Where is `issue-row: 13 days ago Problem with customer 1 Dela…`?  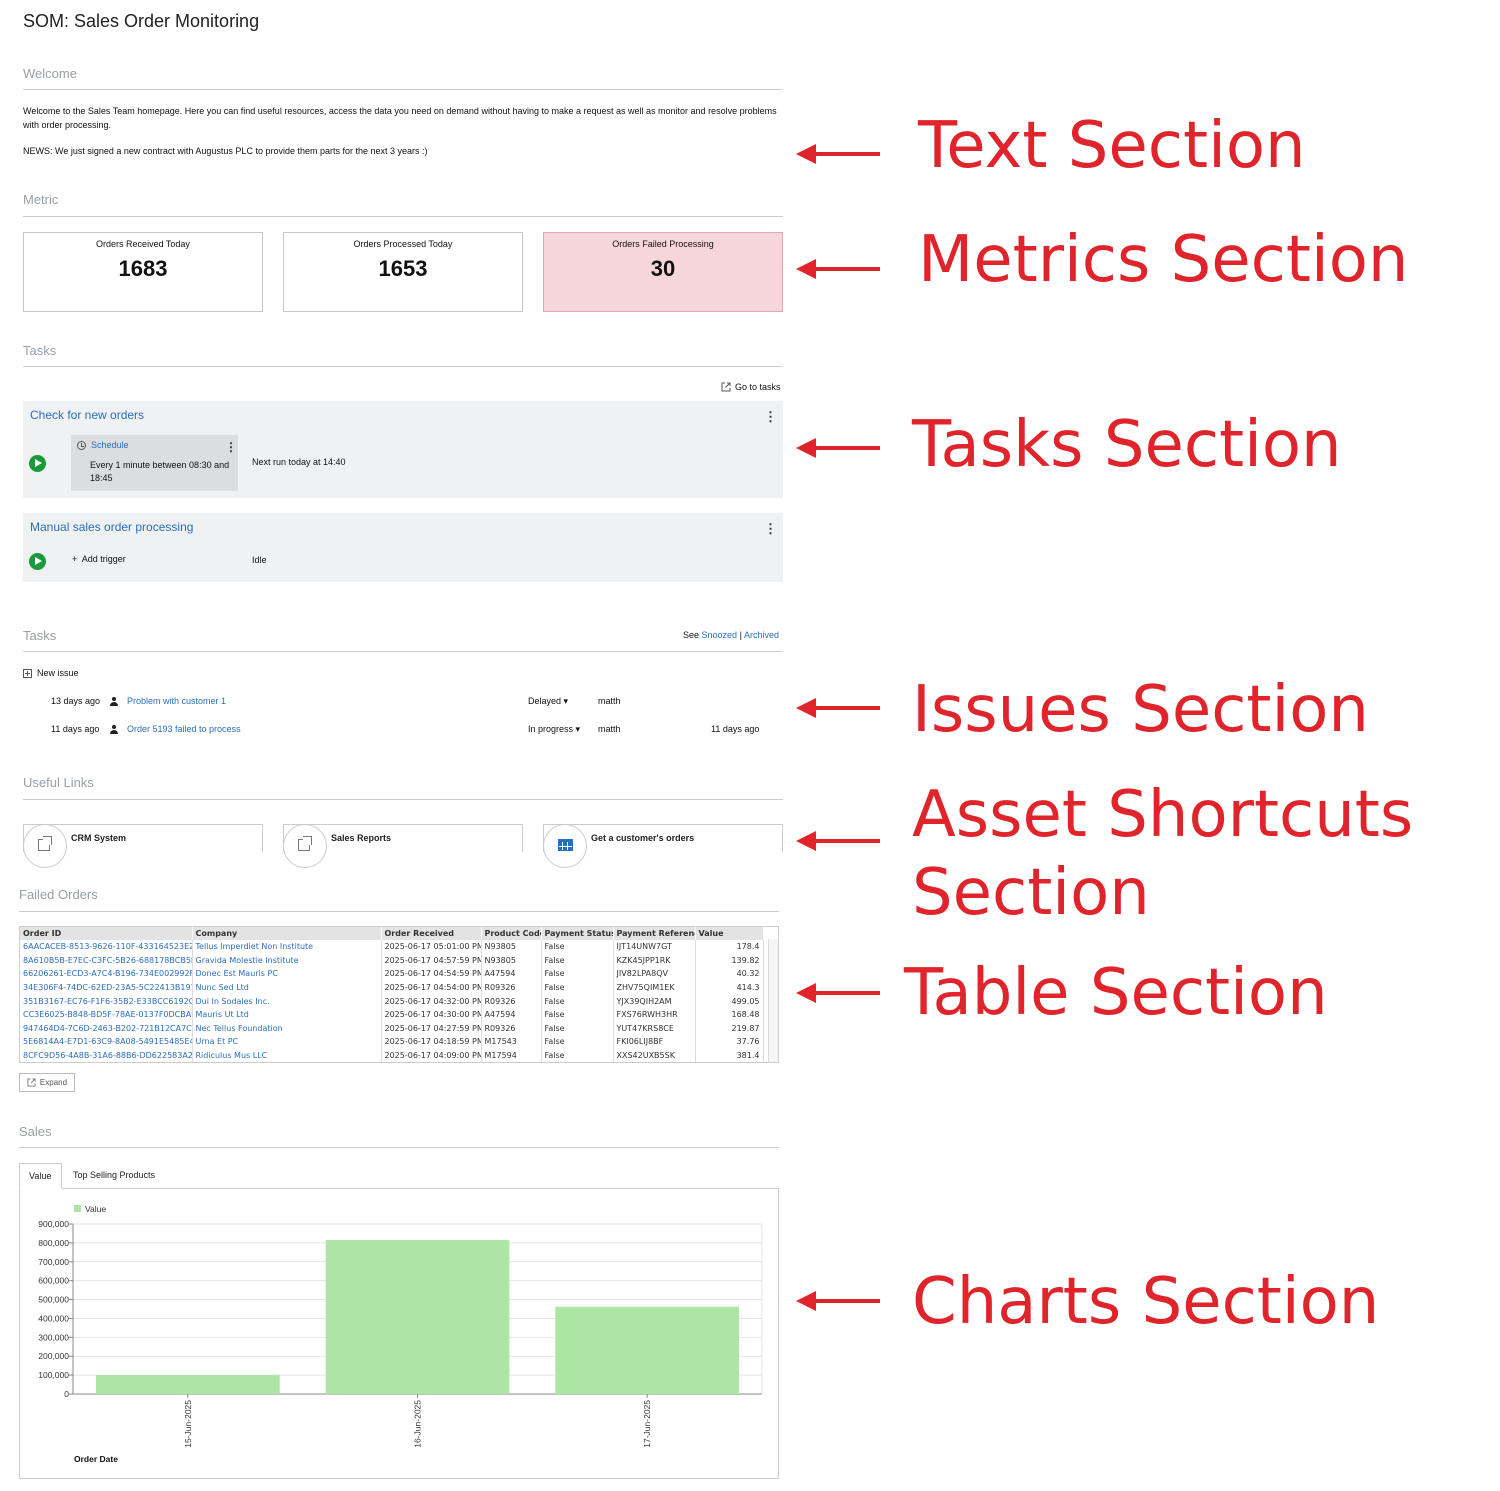 issue-row: 13 days ago Problem with customer 1 Dela… is located at coordinates (403, 703).